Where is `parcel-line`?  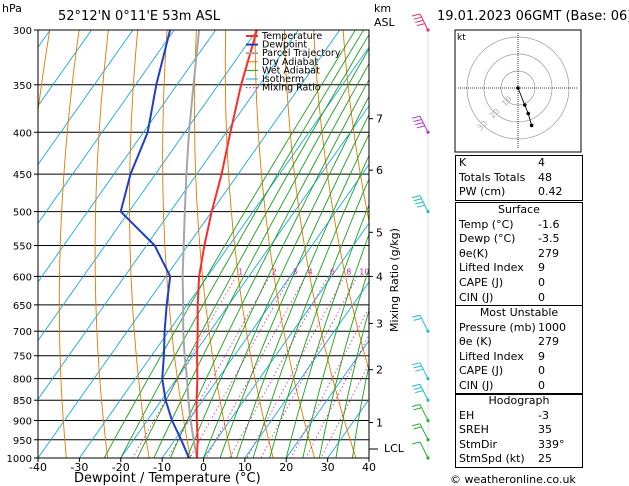 parcel-line is located at coordinates (191, 244).